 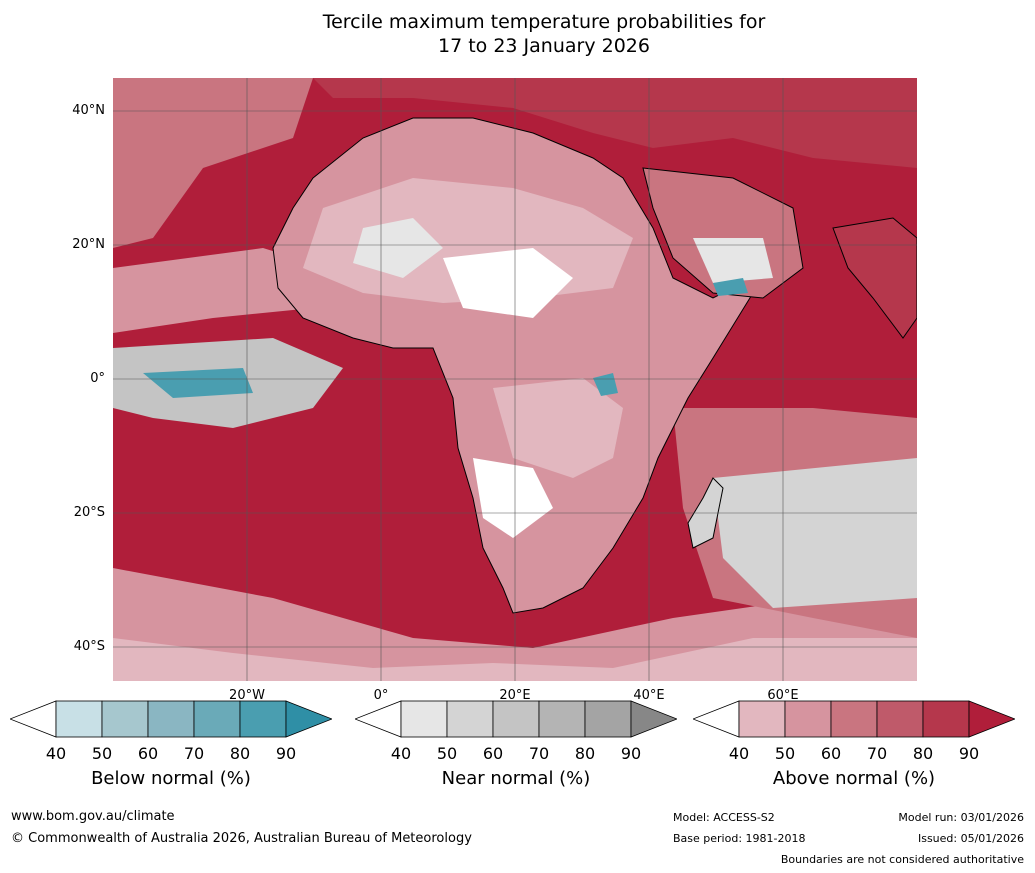 I want to click on lon-label-0: 0°, so click(x=381, y=695).